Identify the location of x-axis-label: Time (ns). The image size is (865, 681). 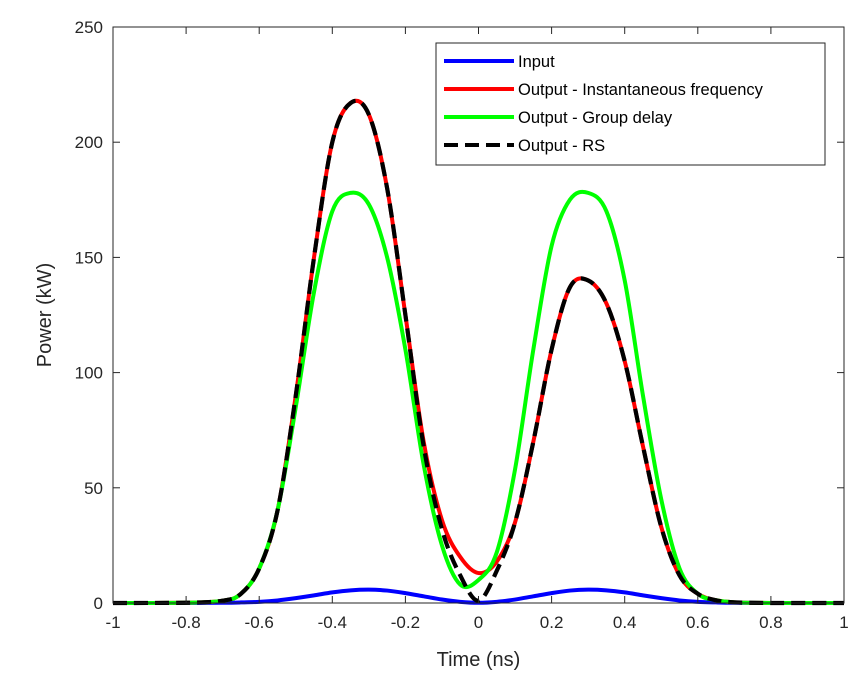
(479, 660).